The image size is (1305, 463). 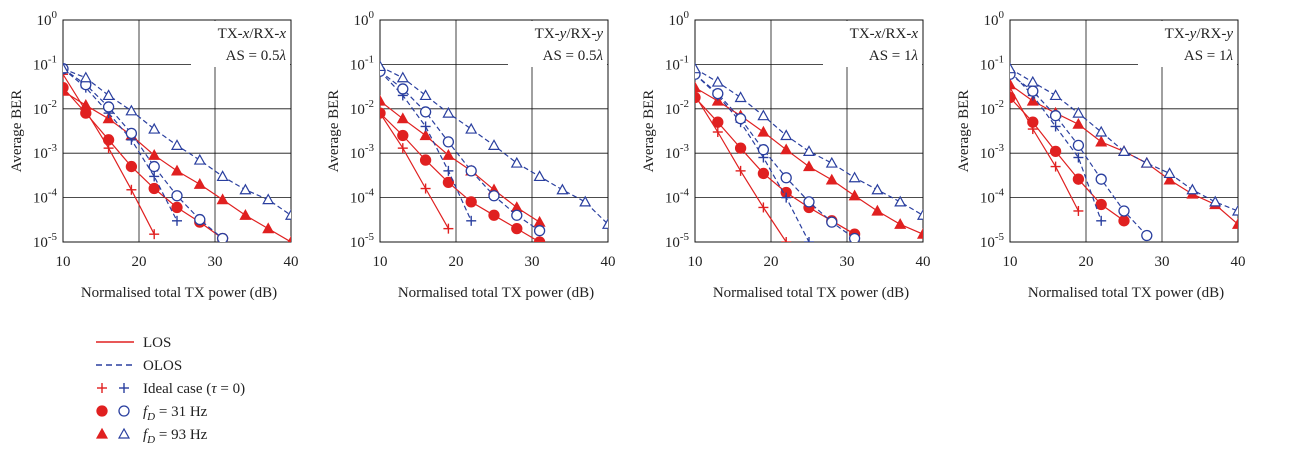 What do you see at coordinates (240, 44) in the screenshot?
I see `annotation-bg` at bounding box center [240, 44].